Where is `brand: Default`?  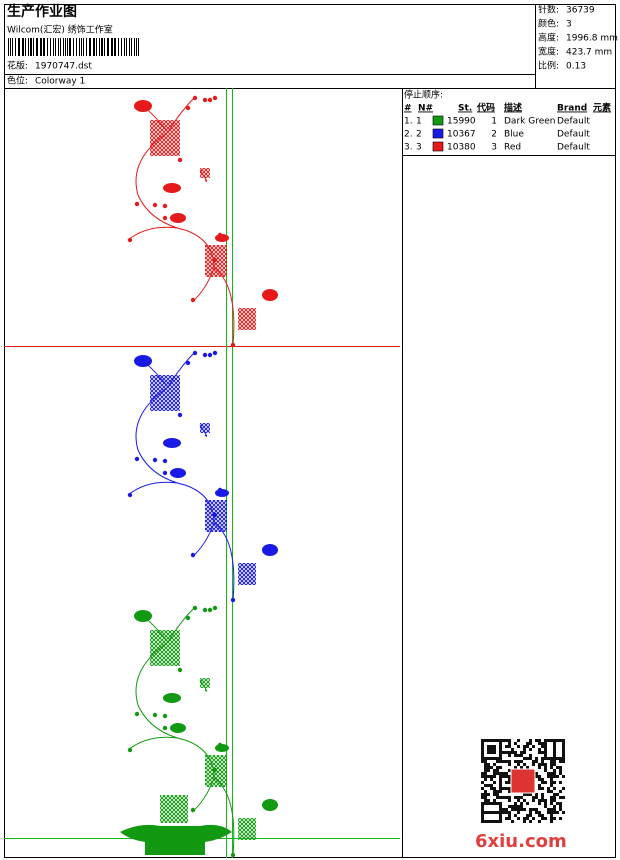 brand: Default is located at coordinates (573, 122).